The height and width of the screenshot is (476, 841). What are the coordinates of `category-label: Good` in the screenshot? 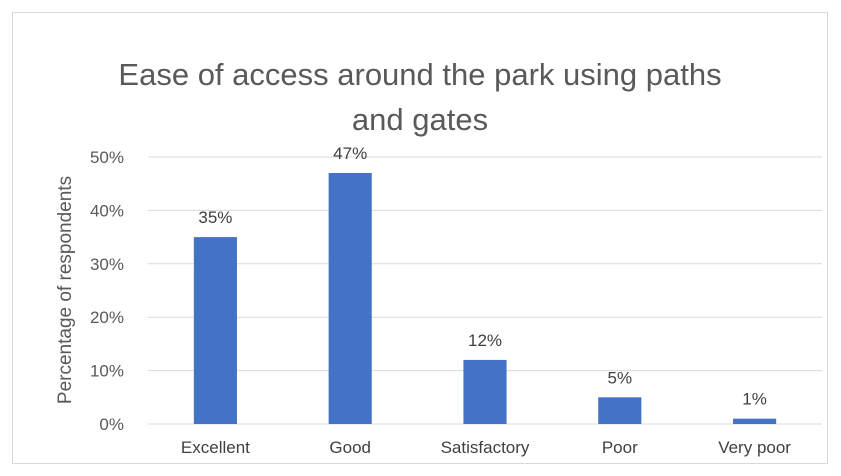 It's located at (350, 447).